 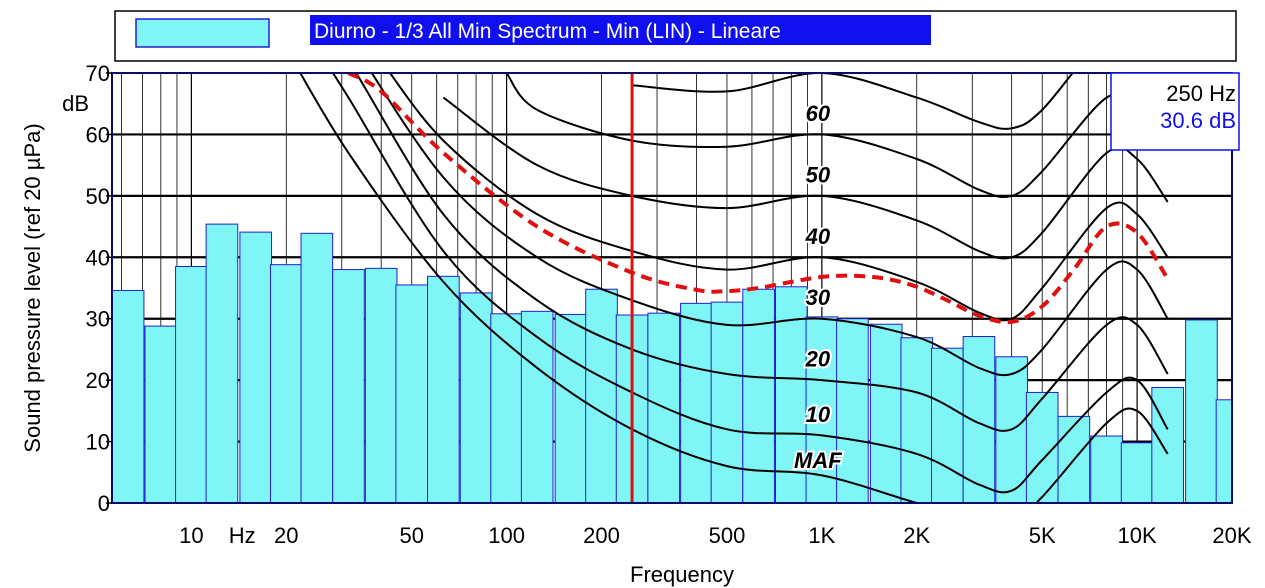 What do you see at coordinates (818, 297) in the screenshot?
I see `contour-label: 30` at bounding box center [818, 297].